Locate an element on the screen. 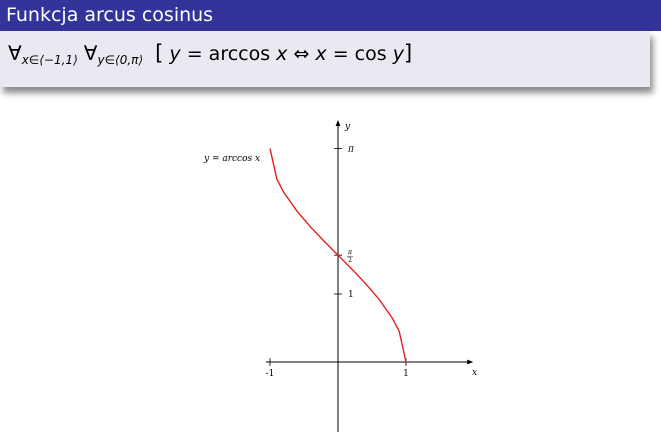 The image size is (661, 432). arccos-curve is located at coordinates (338, 255).